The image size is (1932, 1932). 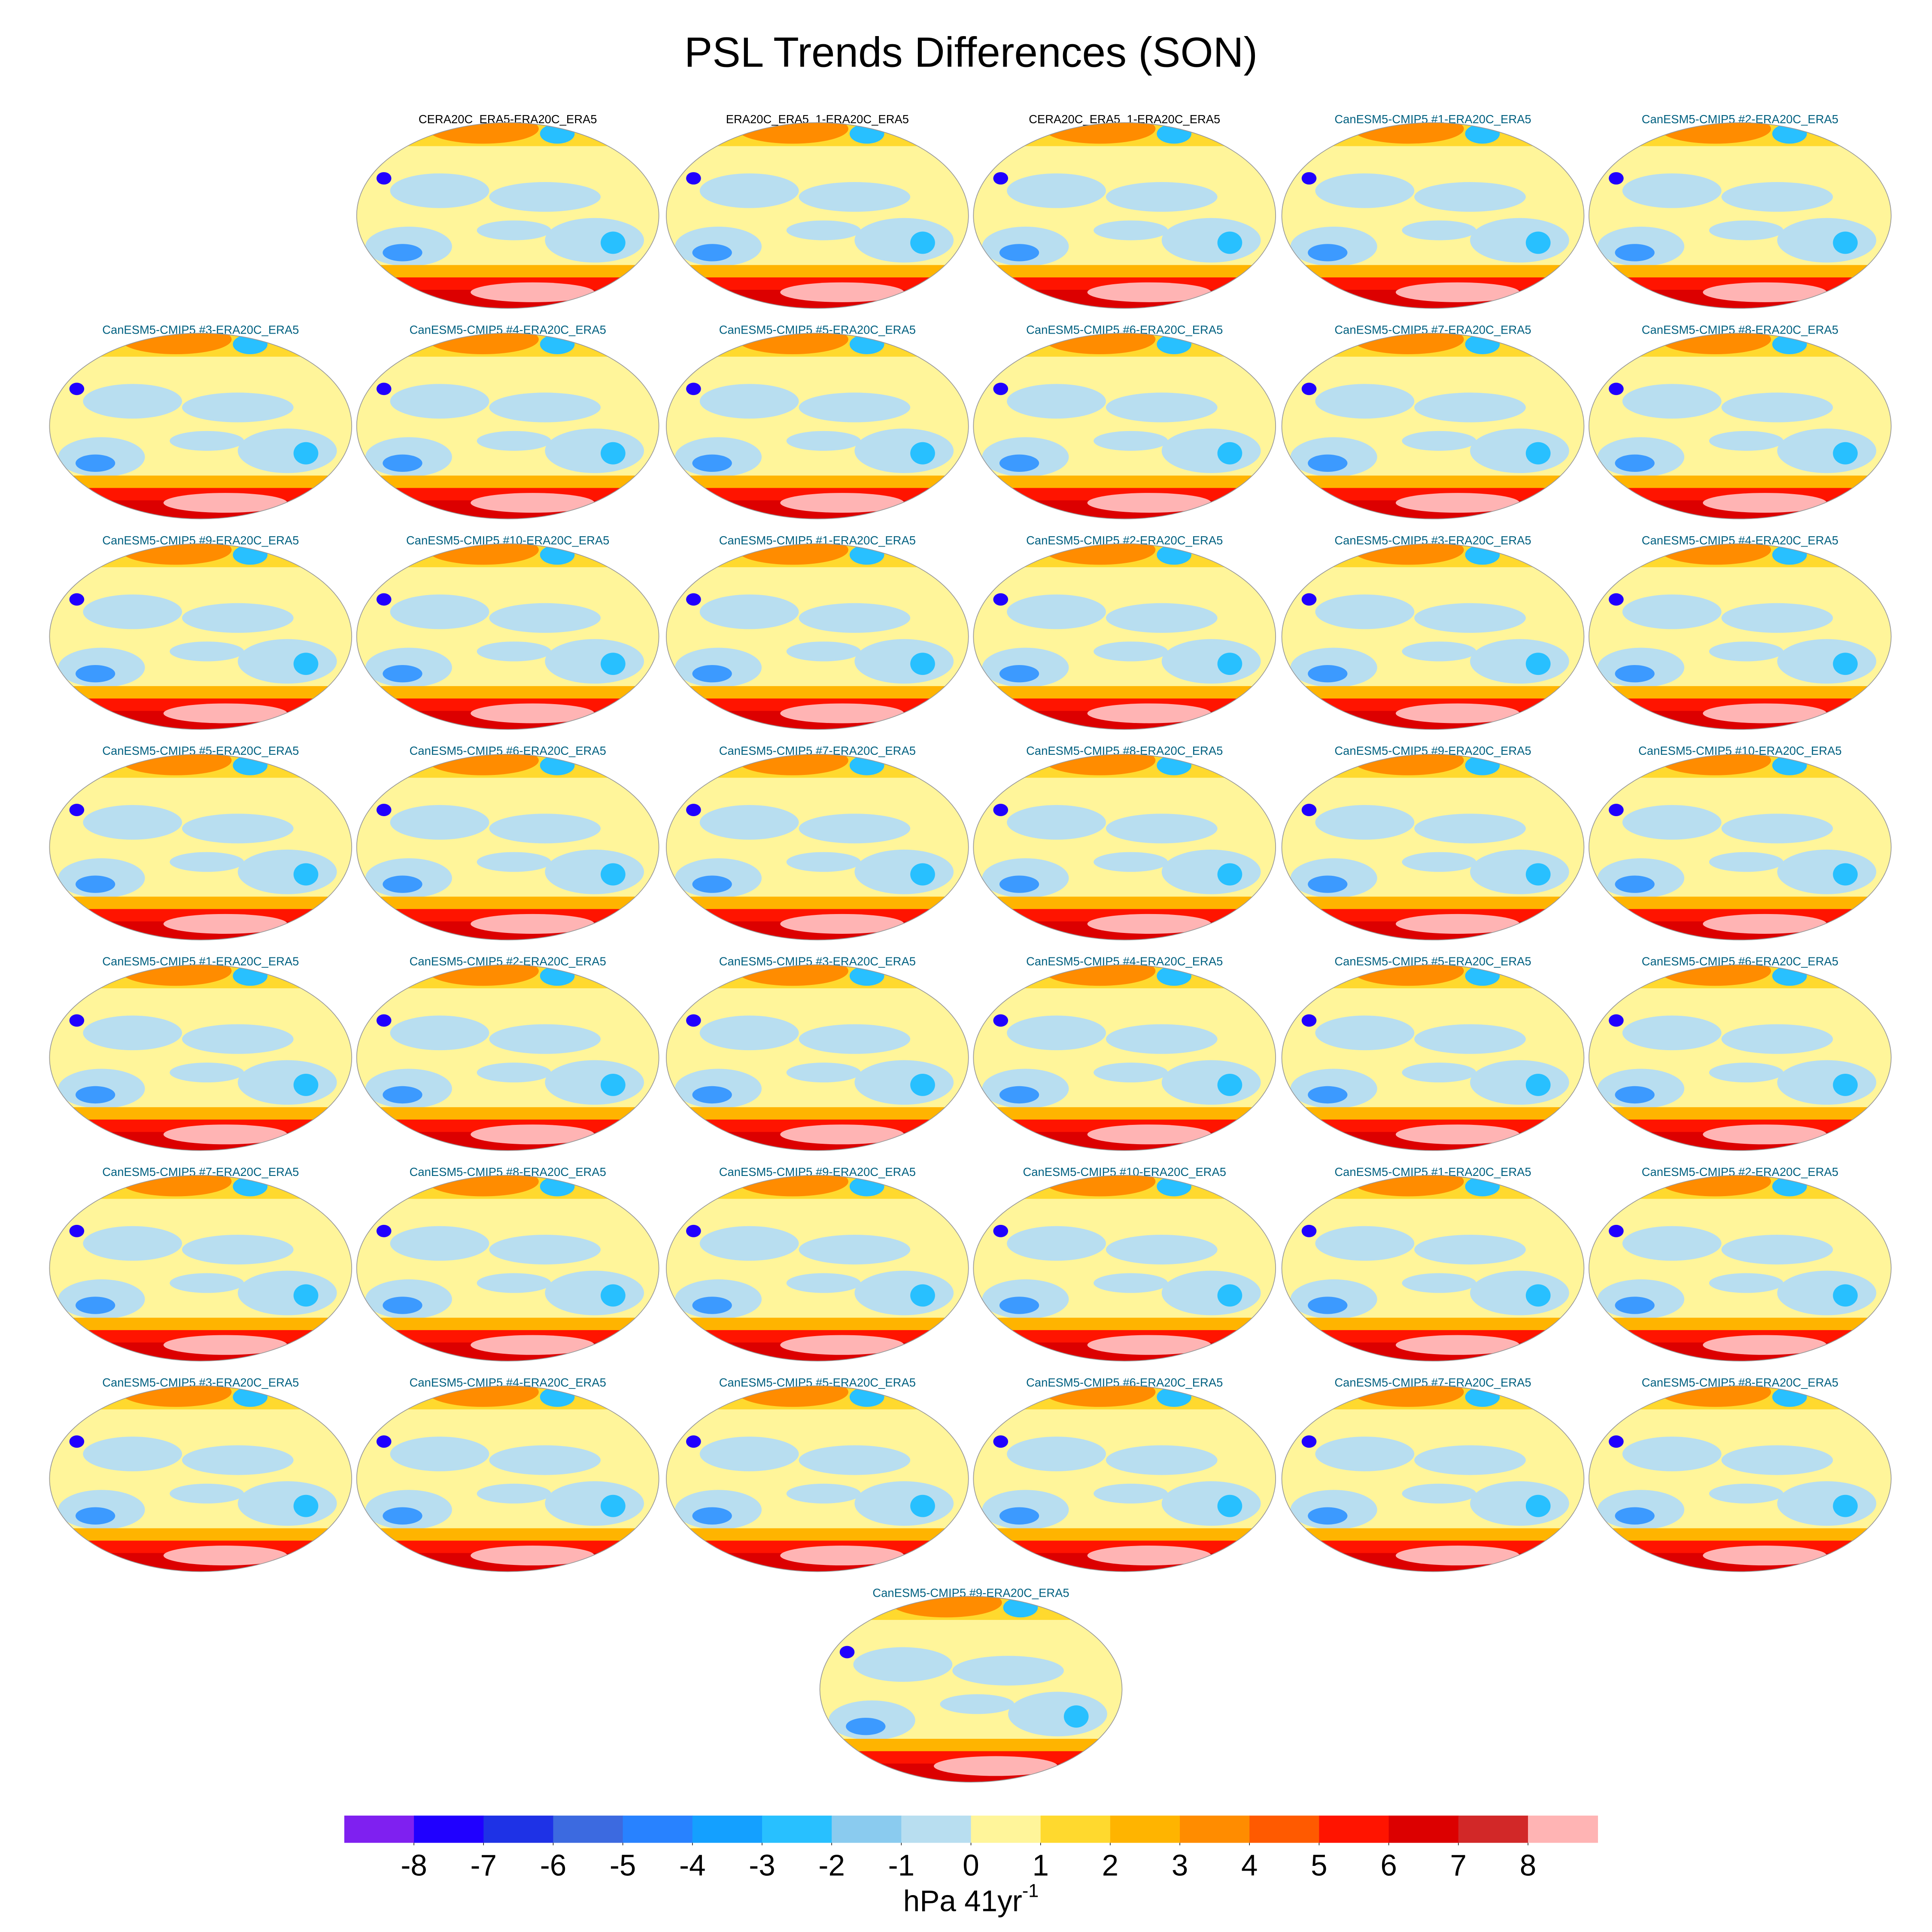 I want to click on colorbar-unit: hPa 41yr-1, so click(x=971, y=1900).